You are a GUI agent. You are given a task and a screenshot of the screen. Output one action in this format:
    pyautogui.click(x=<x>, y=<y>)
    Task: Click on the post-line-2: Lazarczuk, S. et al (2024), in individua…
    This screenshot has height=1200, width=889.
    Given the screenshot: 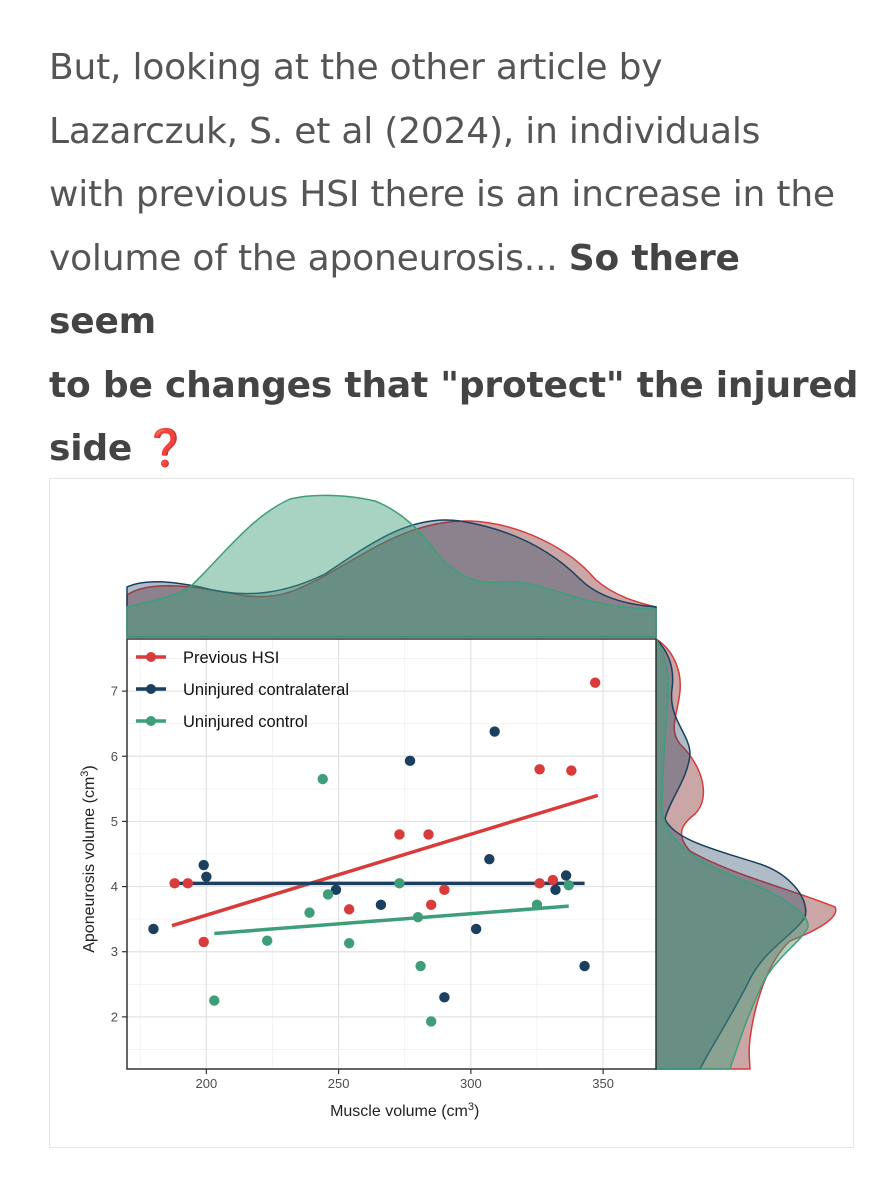 What is the action you would take?
    pyautogui.click(x=405, y=131)
    